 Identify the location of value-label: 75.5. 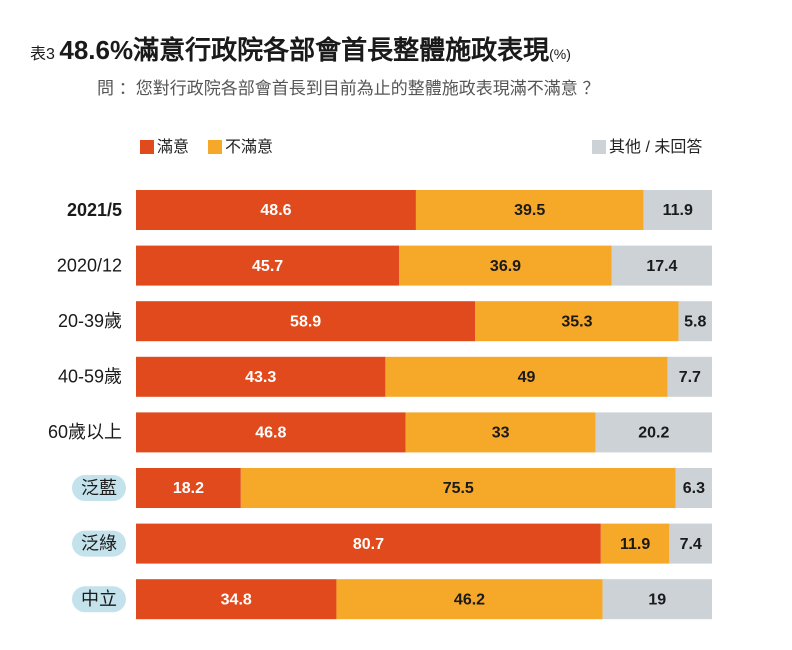
(458, 488).